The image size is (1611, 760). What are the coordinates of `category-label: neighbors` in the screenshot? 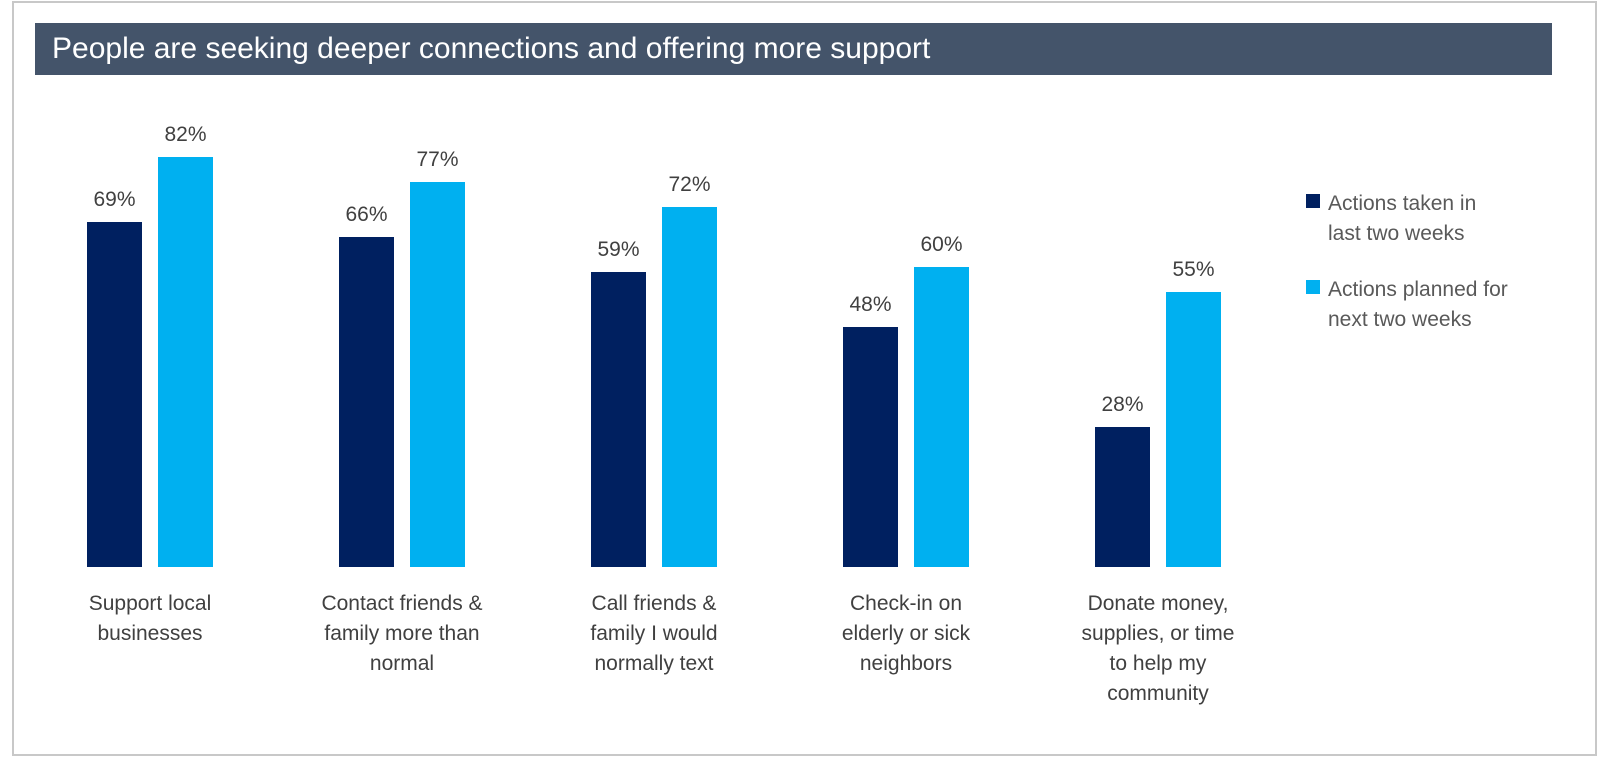 It's located at (906, 663).